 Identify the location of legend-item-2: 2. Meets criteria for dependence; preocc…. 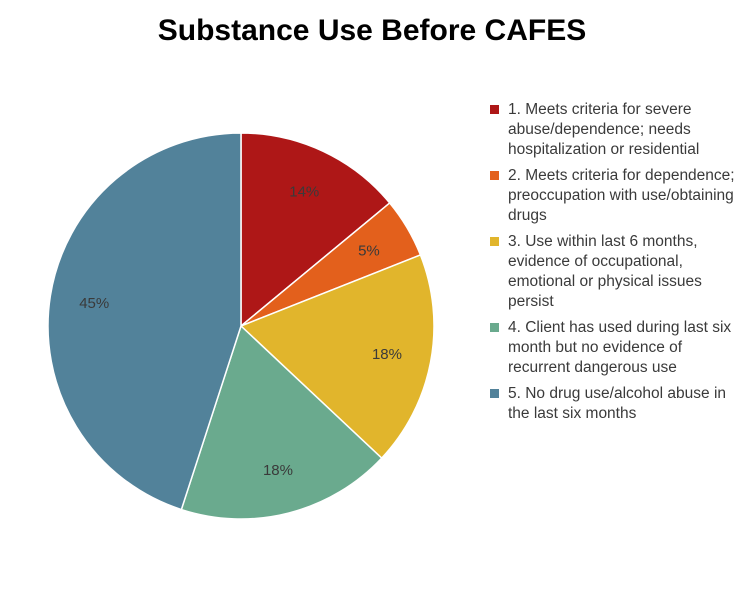
(615, 196).